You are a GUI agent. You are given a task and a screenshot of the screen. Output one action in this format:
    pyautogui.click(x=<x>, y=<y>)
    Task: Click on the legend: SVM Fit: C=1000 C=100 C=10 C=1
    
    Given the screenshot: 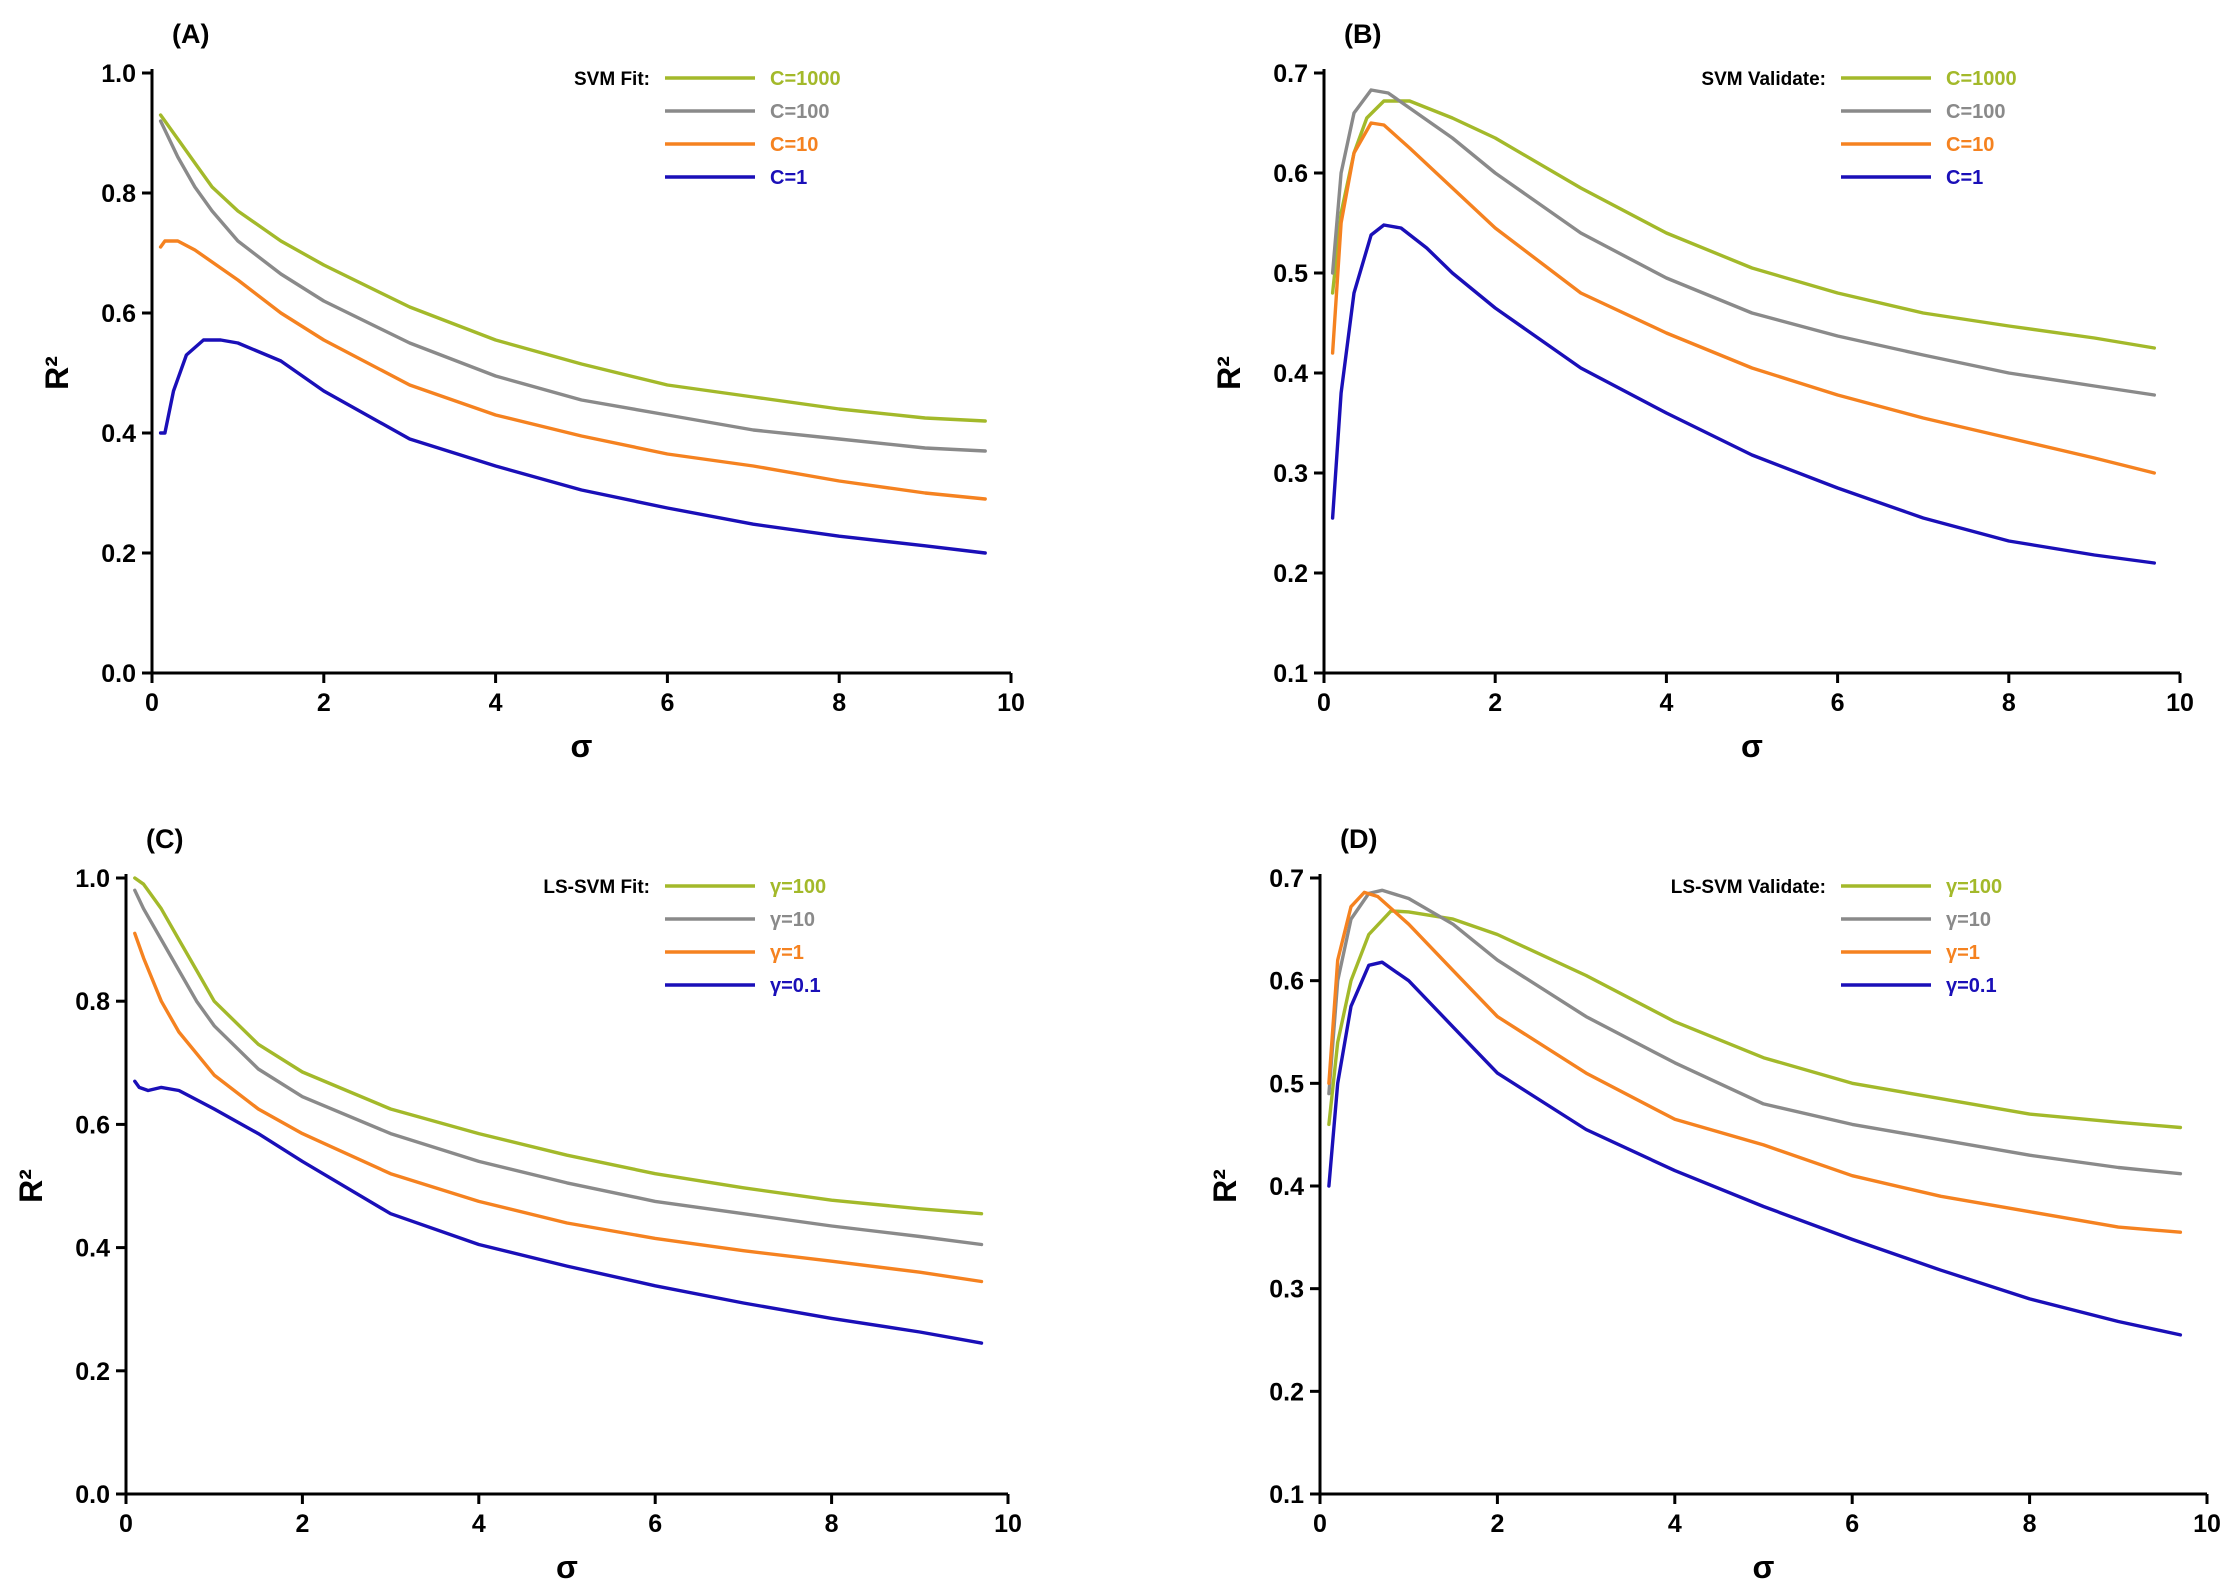 What is the action you would take?
    pyautogui.click(x=707, y=128)
    